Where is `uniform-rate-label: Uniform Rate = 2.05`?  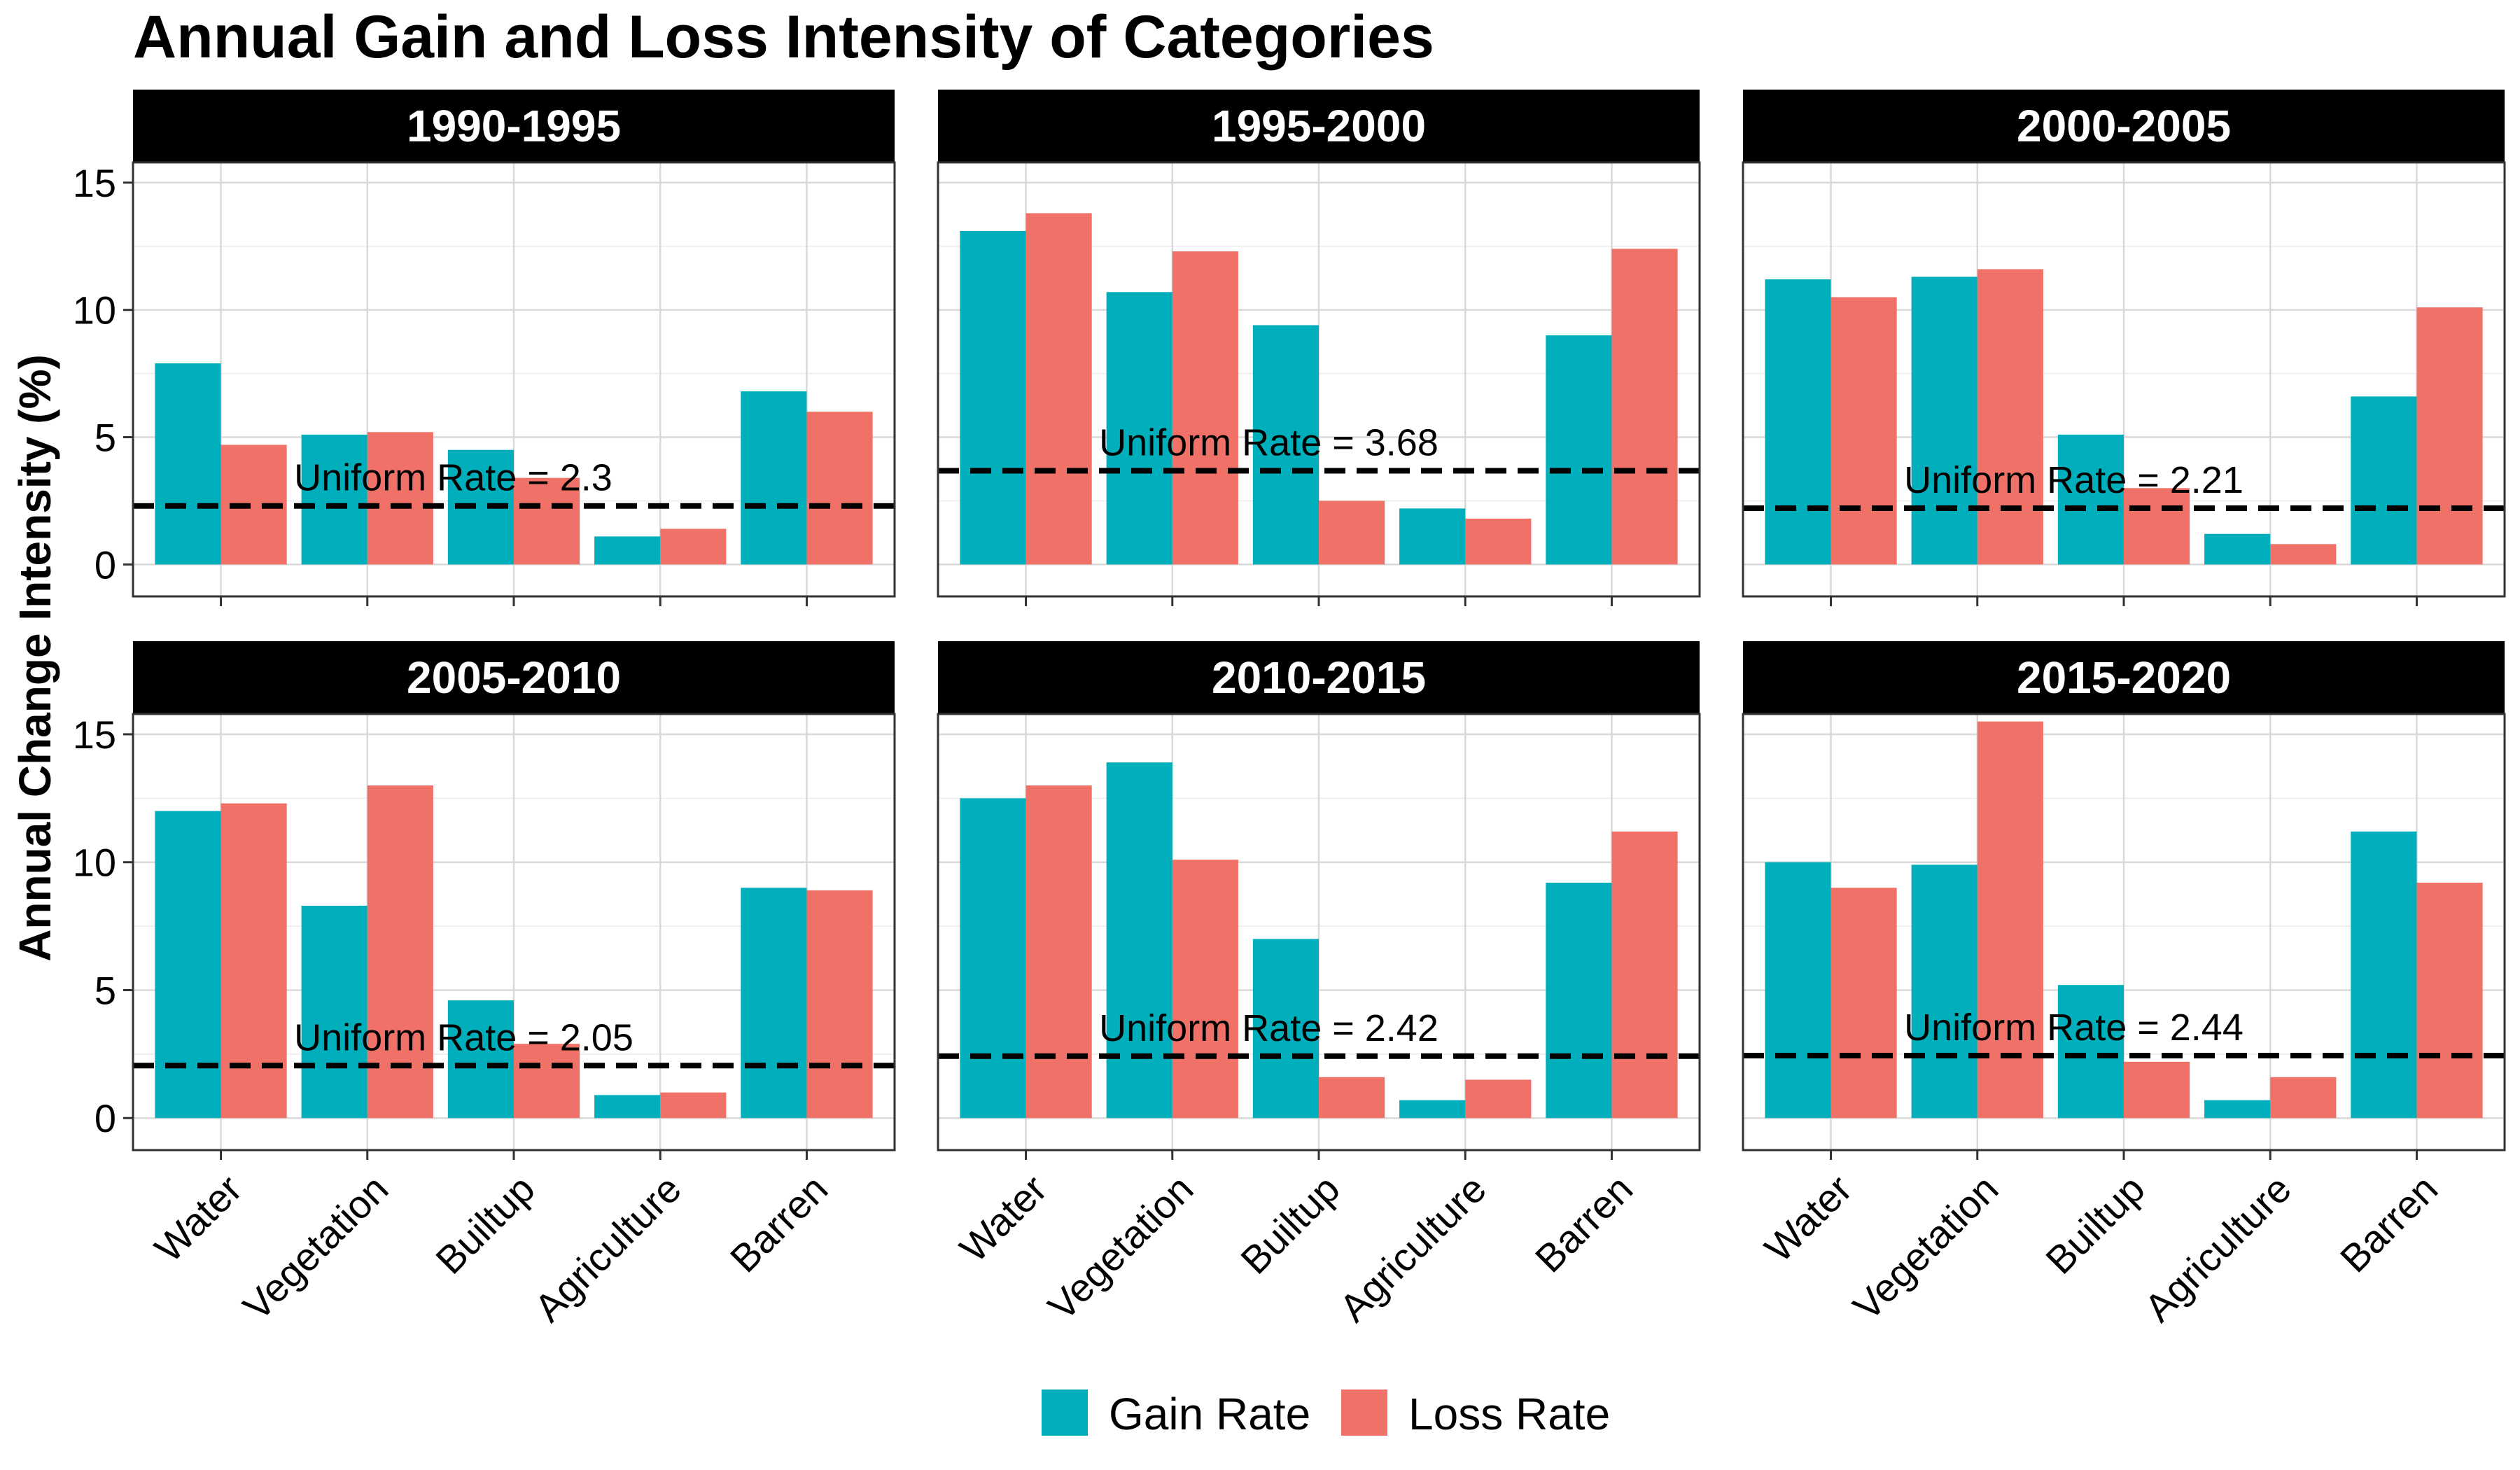
uniform-rate-label: Uniform Rate = 2.05 is located at coordinates (464, 1037).